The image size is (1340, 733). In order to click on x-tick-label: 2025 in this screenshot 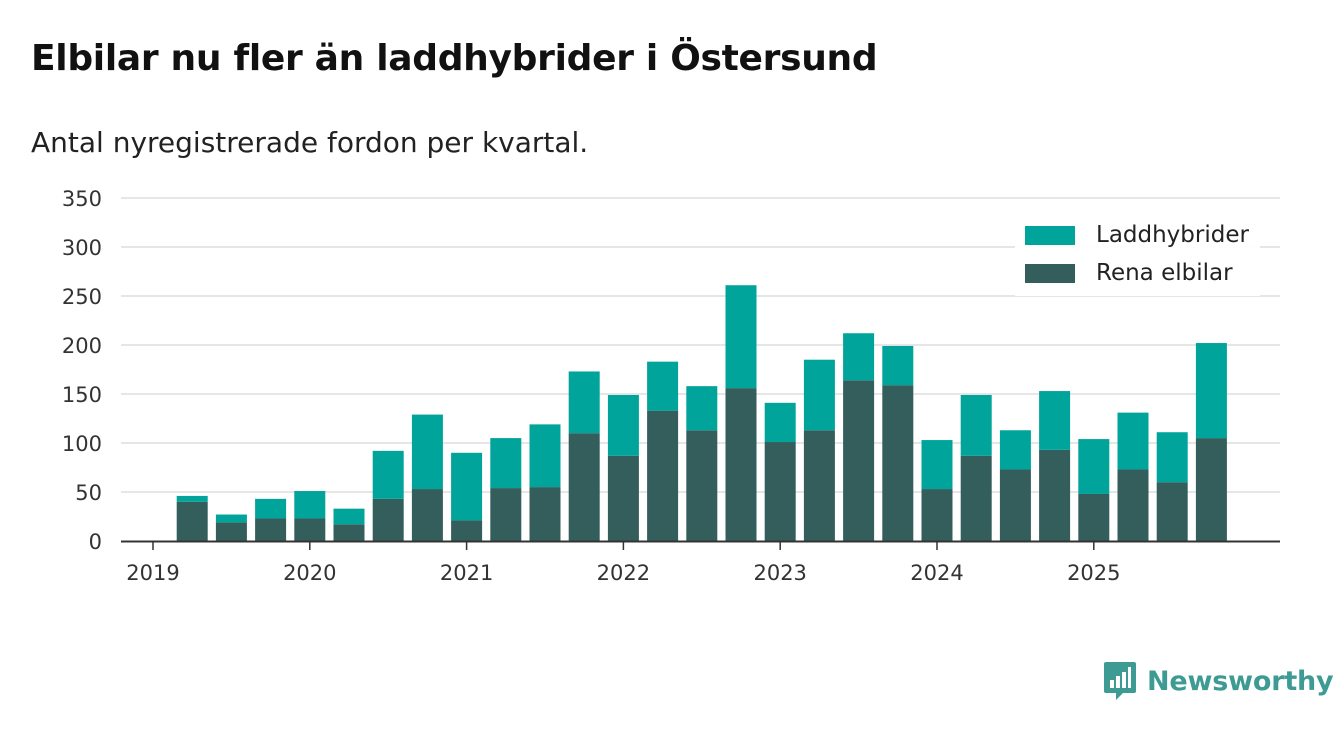, I will do `click(1093, 573)`.